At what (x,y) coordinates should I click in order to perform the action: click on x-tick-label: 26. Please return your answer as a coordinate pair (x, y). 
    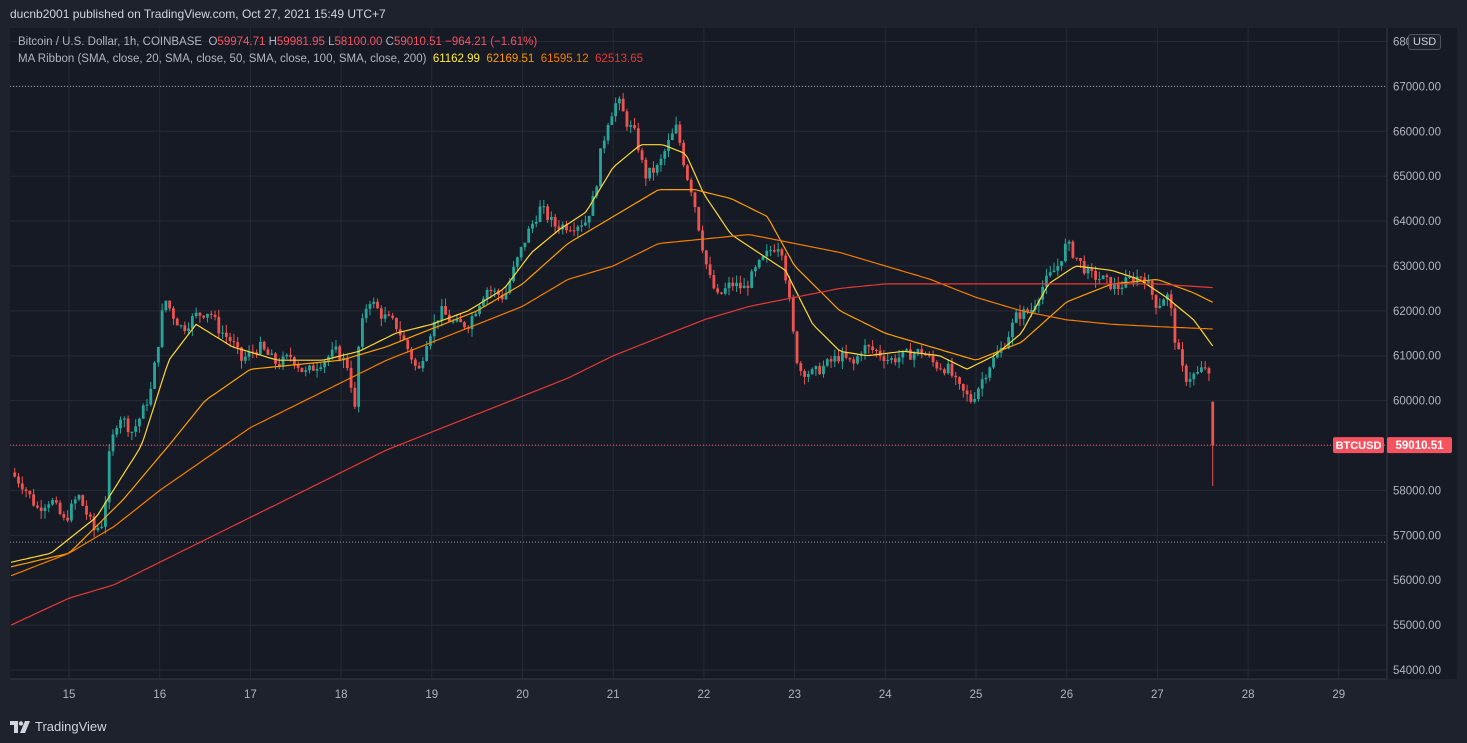
    Looking at the image, I should click on (1066, 695).